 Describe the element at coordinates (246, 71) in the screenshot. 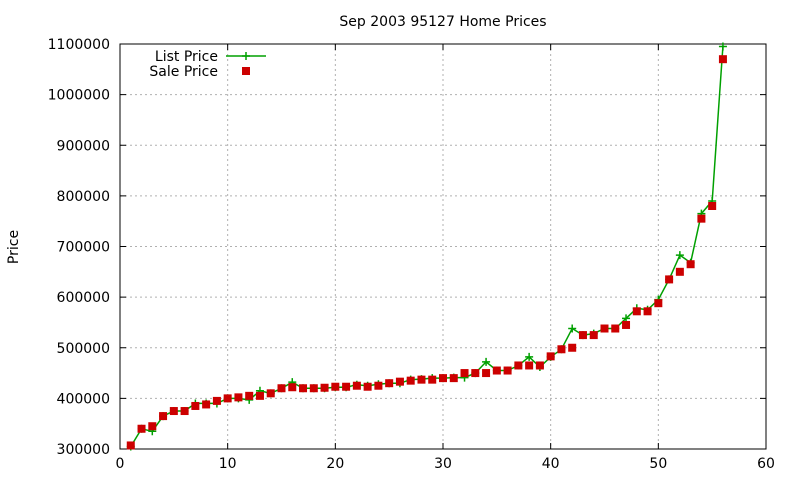

I see `legend-marker-sale-price` at that location.